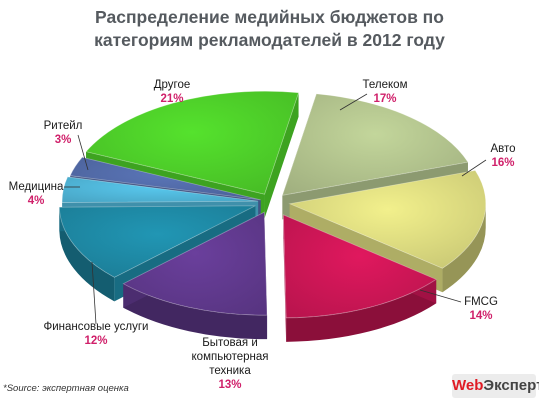  What do you see at coordinates (511, 385) in the screenshot?
I see `logo-expert-text: Эксперт` at bounding box center [511, 385].